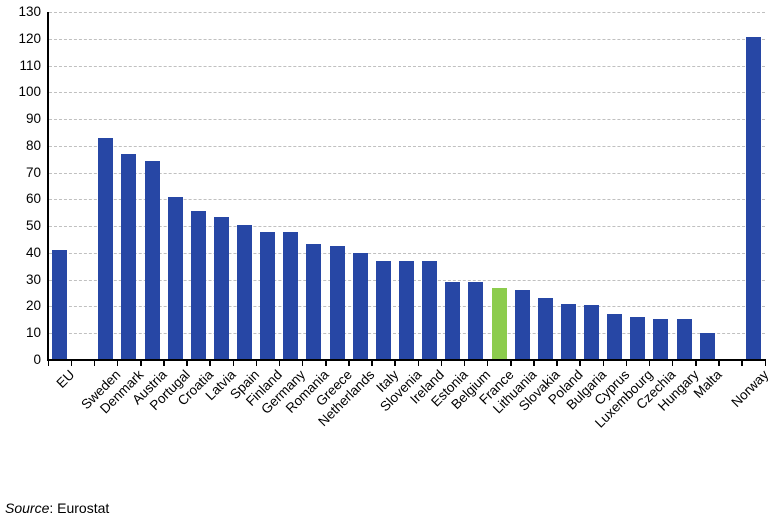  What do you see at coordinates (33, 333) in the screenshot?
I see `y-tick-label-10: 10` at bounding box center [33, 333].